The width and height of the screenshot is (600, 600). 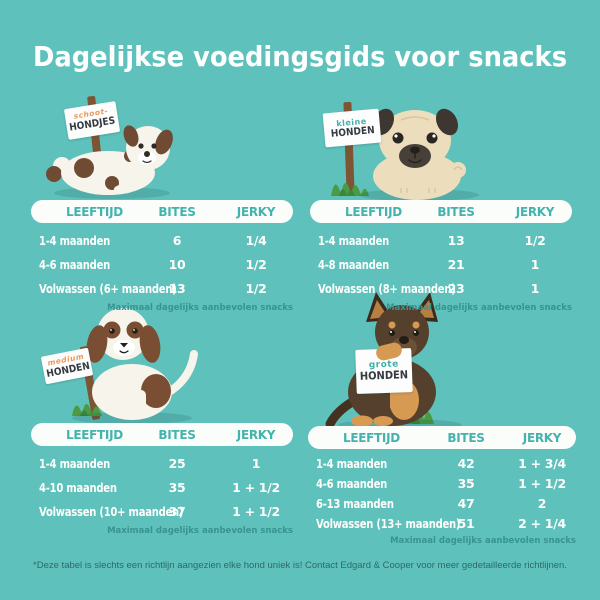 What do you see at coordinates (355, 503) in the screenshot?
I see `age-cell: 6-13 maanden` at bounding box center [355, 503].